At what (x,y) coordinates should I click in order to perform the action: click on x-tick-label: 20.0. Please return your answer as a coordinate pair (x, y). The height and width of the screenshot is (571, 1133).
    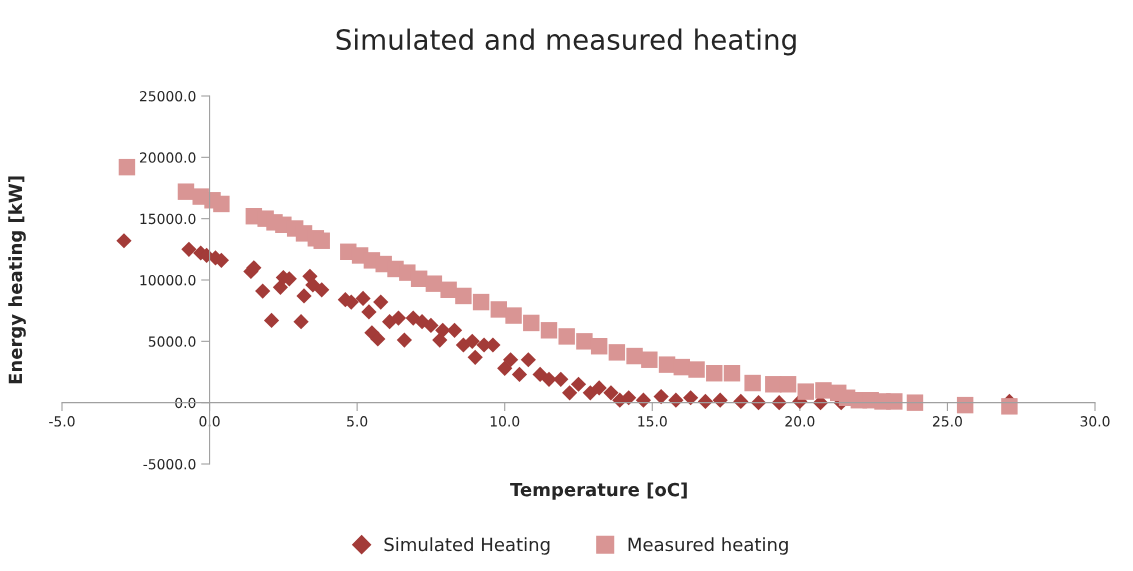
    Looking at the image, I should click on (800, 421).